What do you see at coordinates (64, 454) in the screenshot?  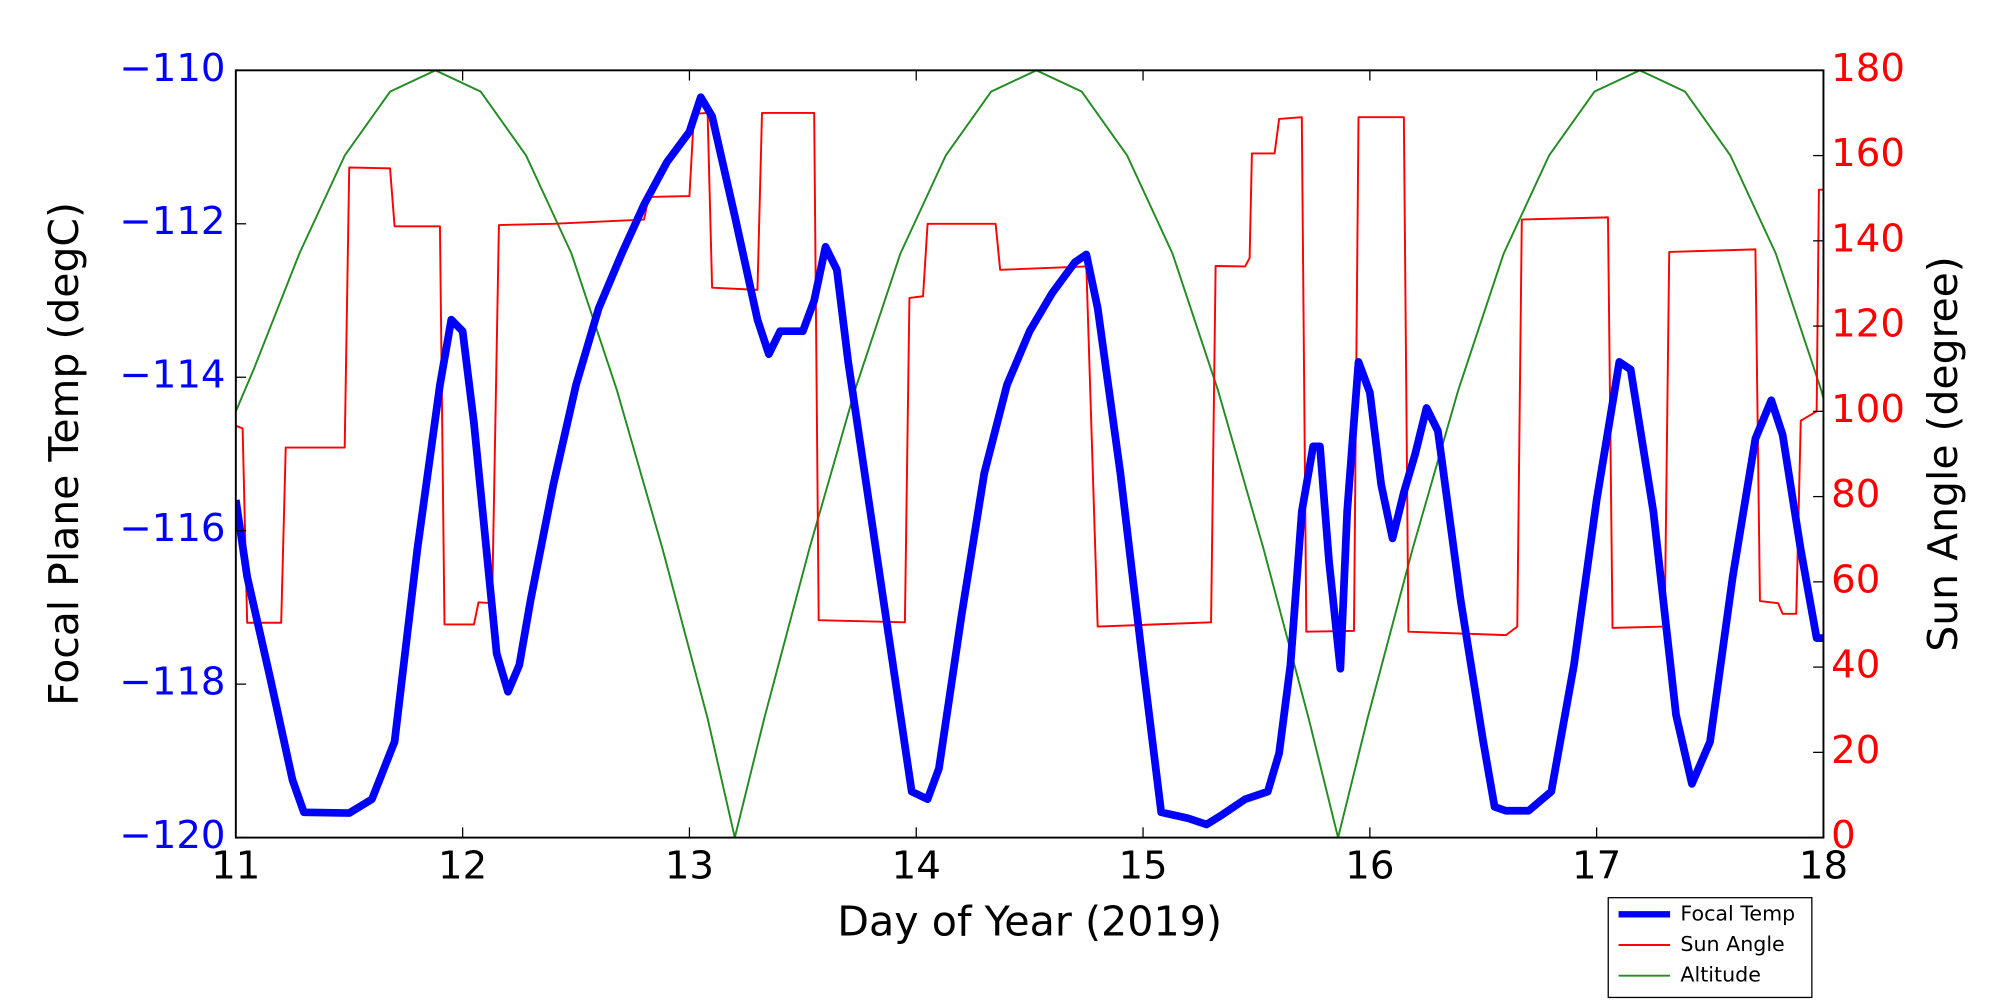 I see `y-axis-label: Focal Plane Temp (degC)` at bounding box center [64, 454].